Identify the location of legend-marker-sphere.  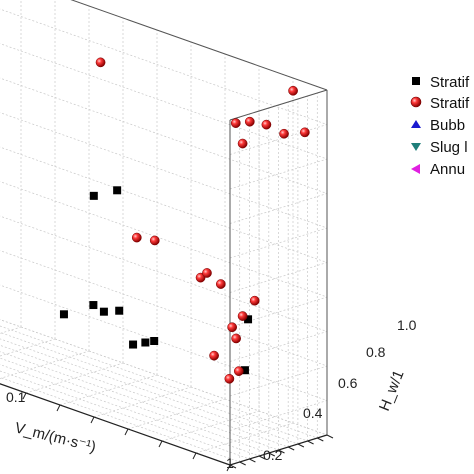
(416, 102).